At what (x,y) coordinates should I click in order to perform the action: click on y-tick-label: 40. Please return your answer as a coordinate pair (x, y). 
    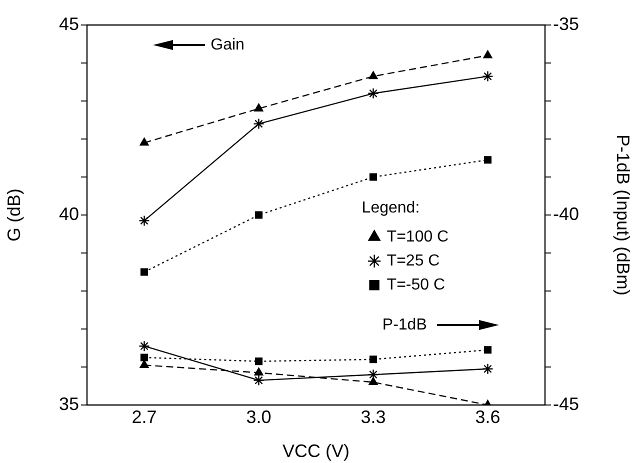
    Looking at the image, I should click on (68, 214).